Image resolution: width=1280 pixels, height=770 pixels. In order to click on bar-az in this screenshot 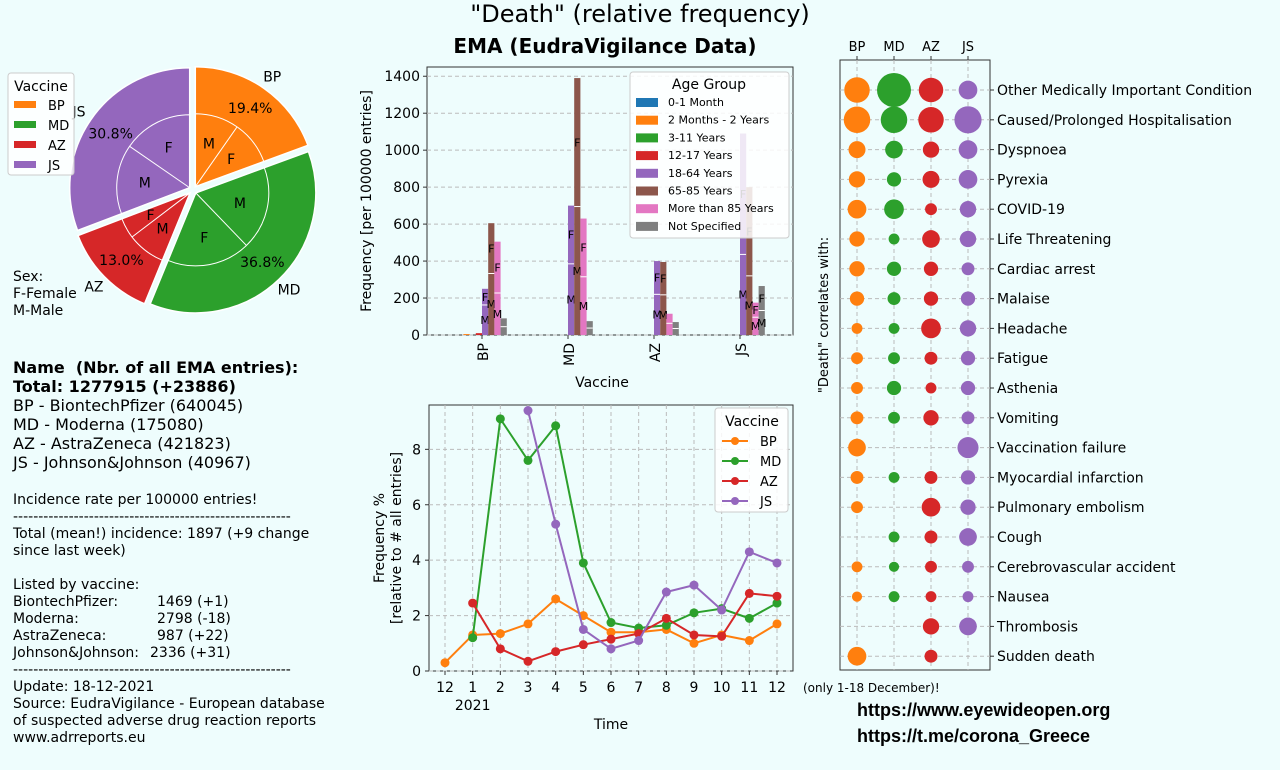, I will do `click(669, 324)`.